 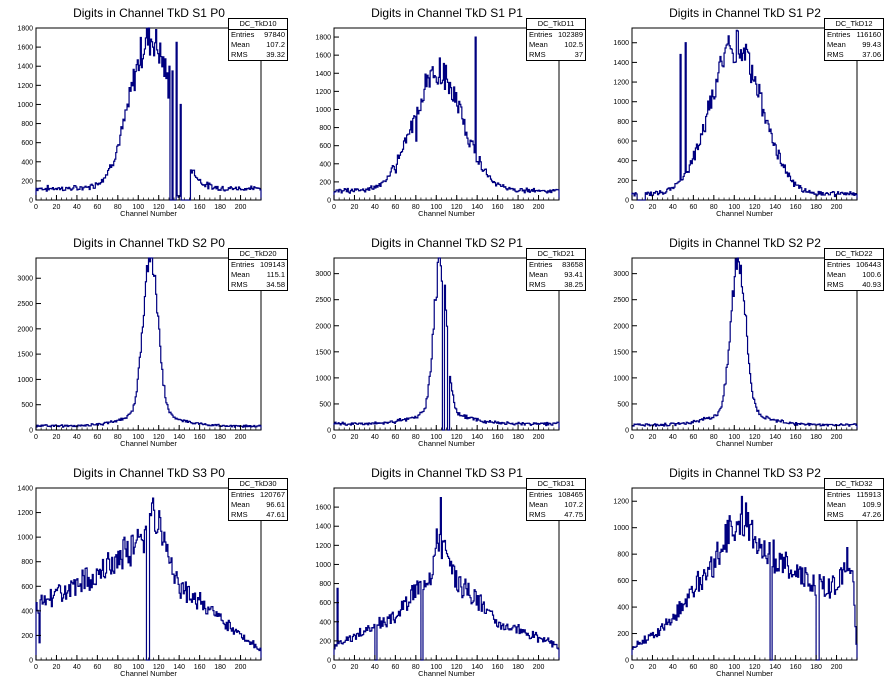 What do you see at coordinates (693, 437) in the screenshot?
I see `x-tick-label: 60` at bounding box center [693, 437].